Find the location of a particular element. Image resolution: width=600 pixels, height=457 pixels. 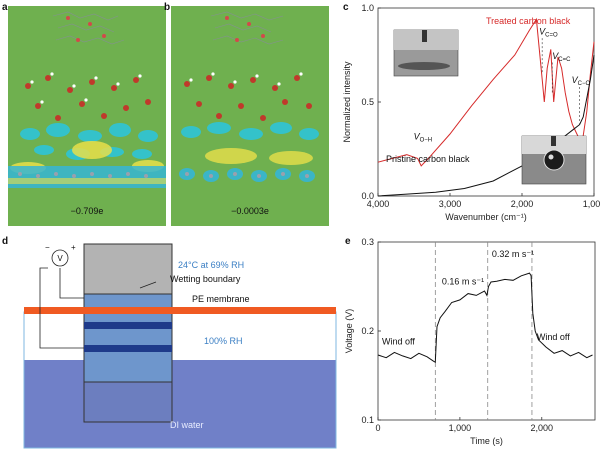

x-tick-label-c: 4,000 is located at coordinates (378, 204).